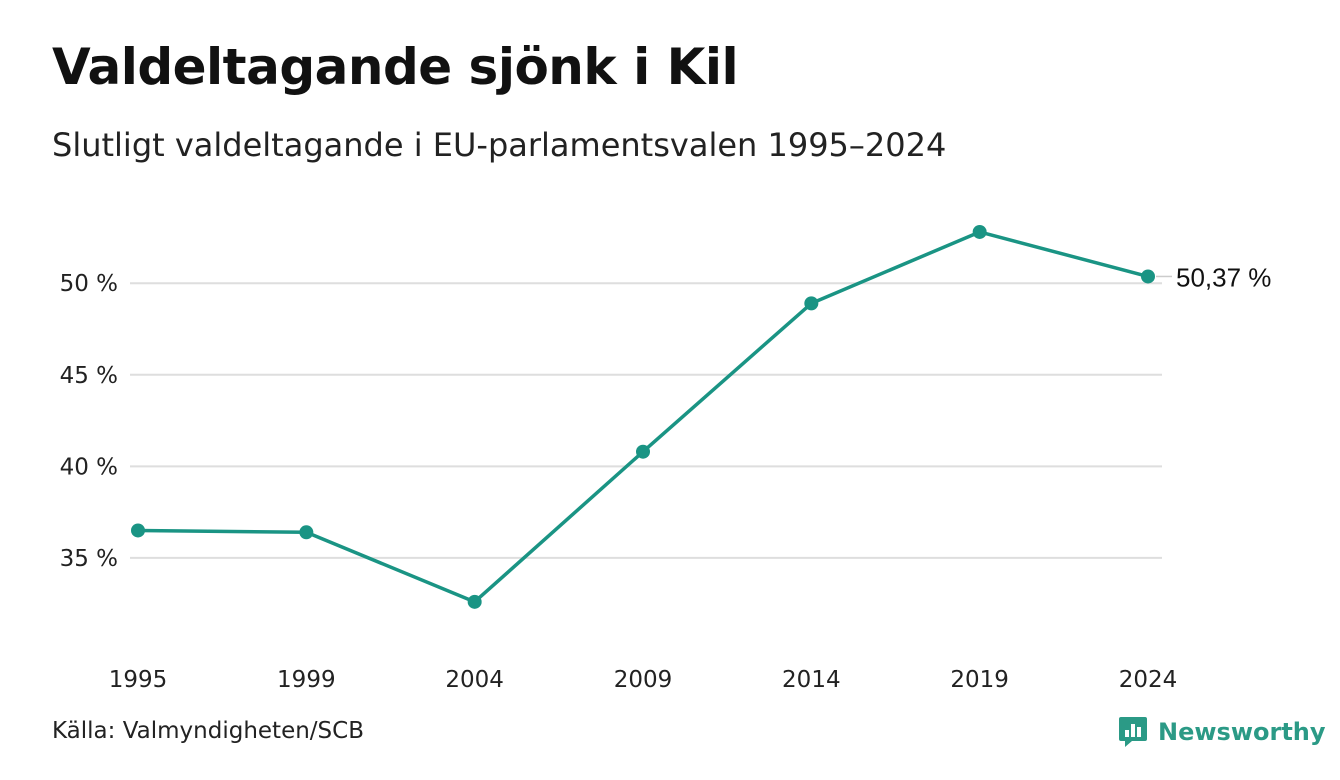 This screenshot has height=780, width=1340. I want to click on y-tick-label: 45 %, so click(89, 376).